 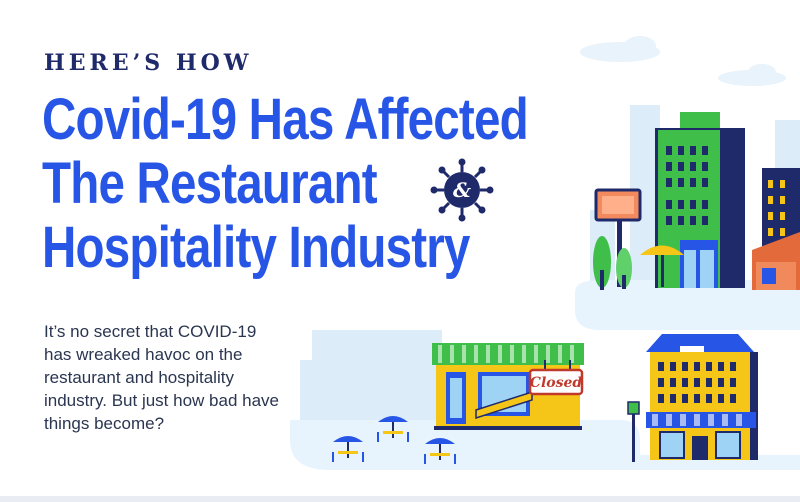 What do you see at coordinates (662, 266) in the screenshot?
I see `cafe-umbrella` at bounding box center [662, 266].